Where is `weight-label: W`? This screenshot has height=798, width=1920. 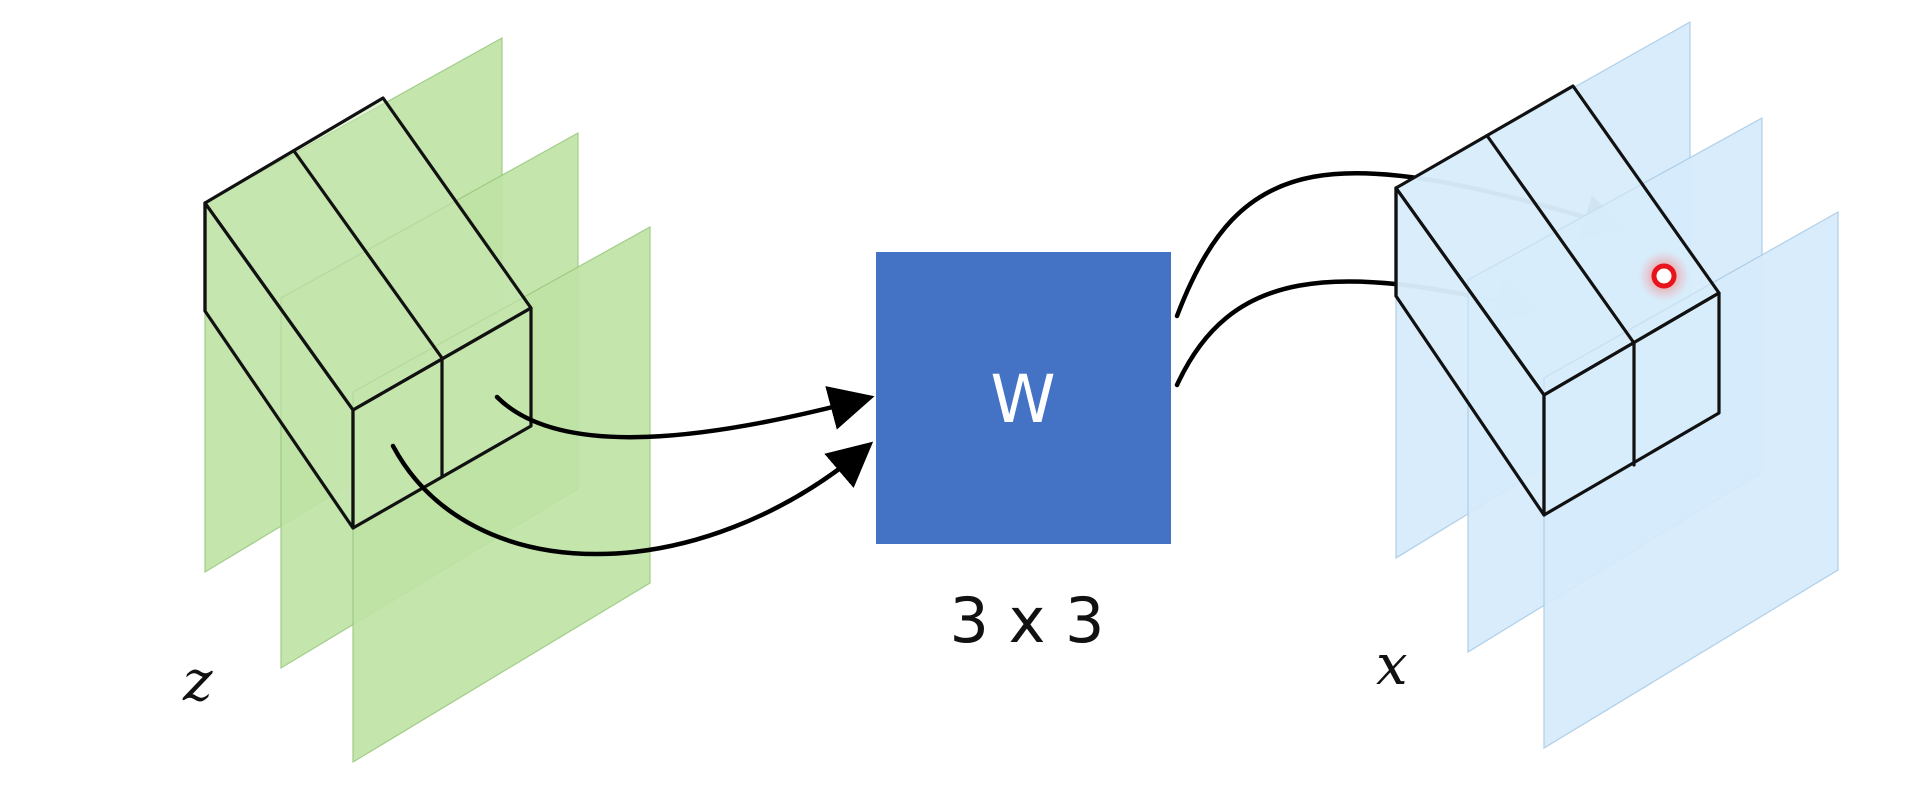 weight-label: W is located at coordinates (1022, 399).